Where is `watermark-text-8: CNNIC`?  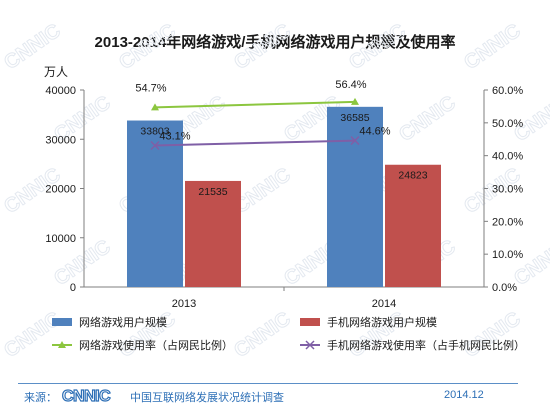
watermark-text-8: CNNIC is located at coordinates (427, 119).